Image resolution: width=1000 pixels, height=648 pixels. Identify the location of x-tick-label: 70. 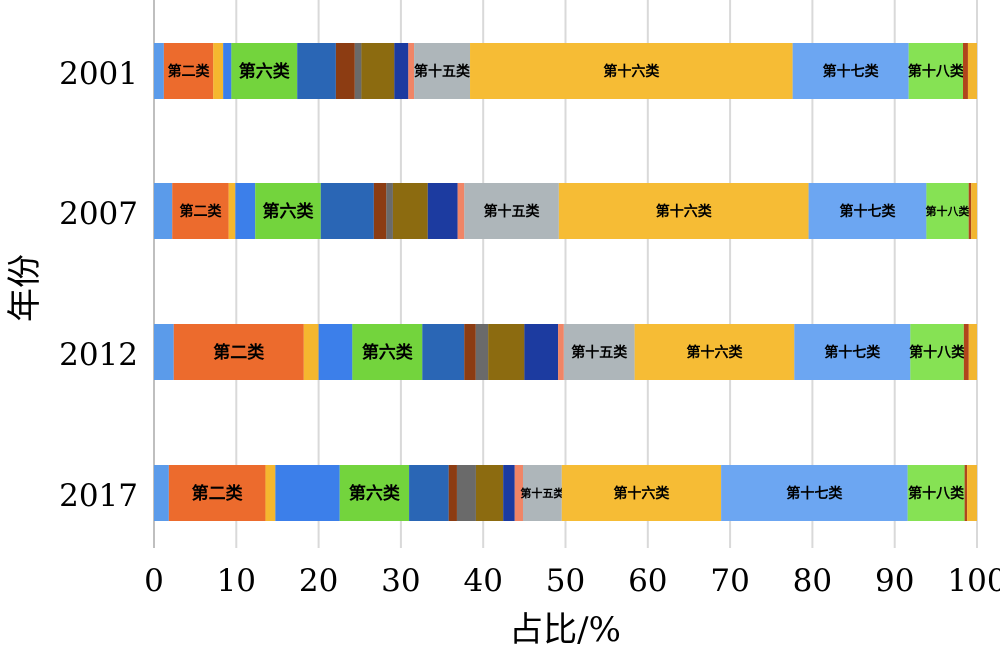
(729, 581).